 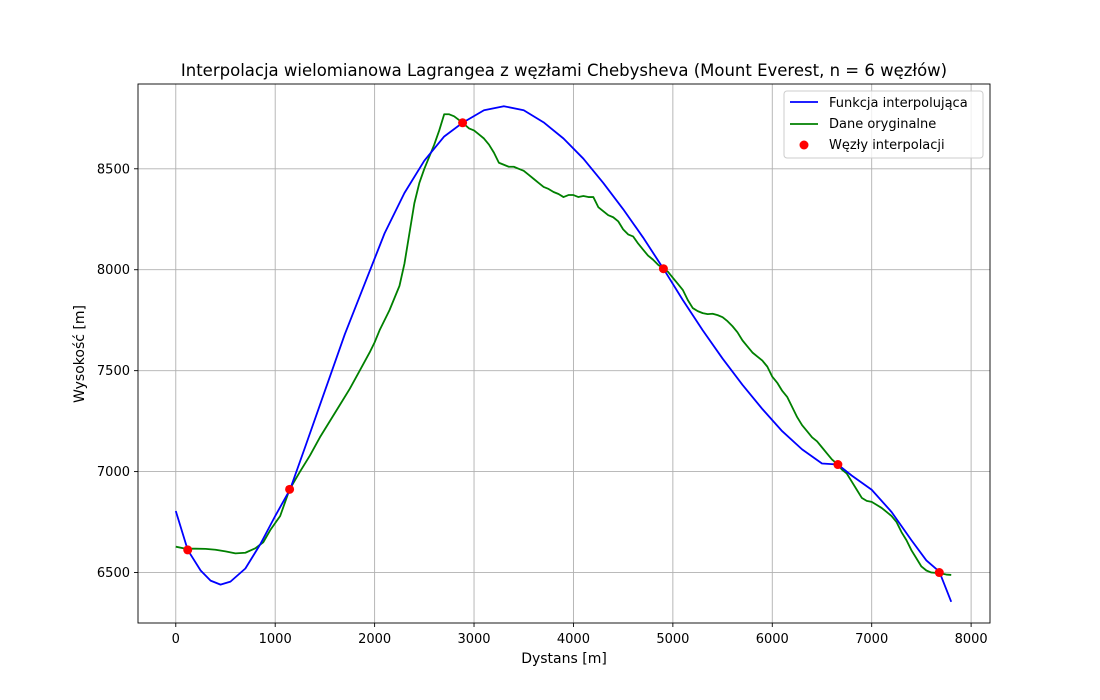 What do you see at coordinates (473, 639) in the screenshot?
I see `x-tick-label: 3000` at bounding box center [473, 639].